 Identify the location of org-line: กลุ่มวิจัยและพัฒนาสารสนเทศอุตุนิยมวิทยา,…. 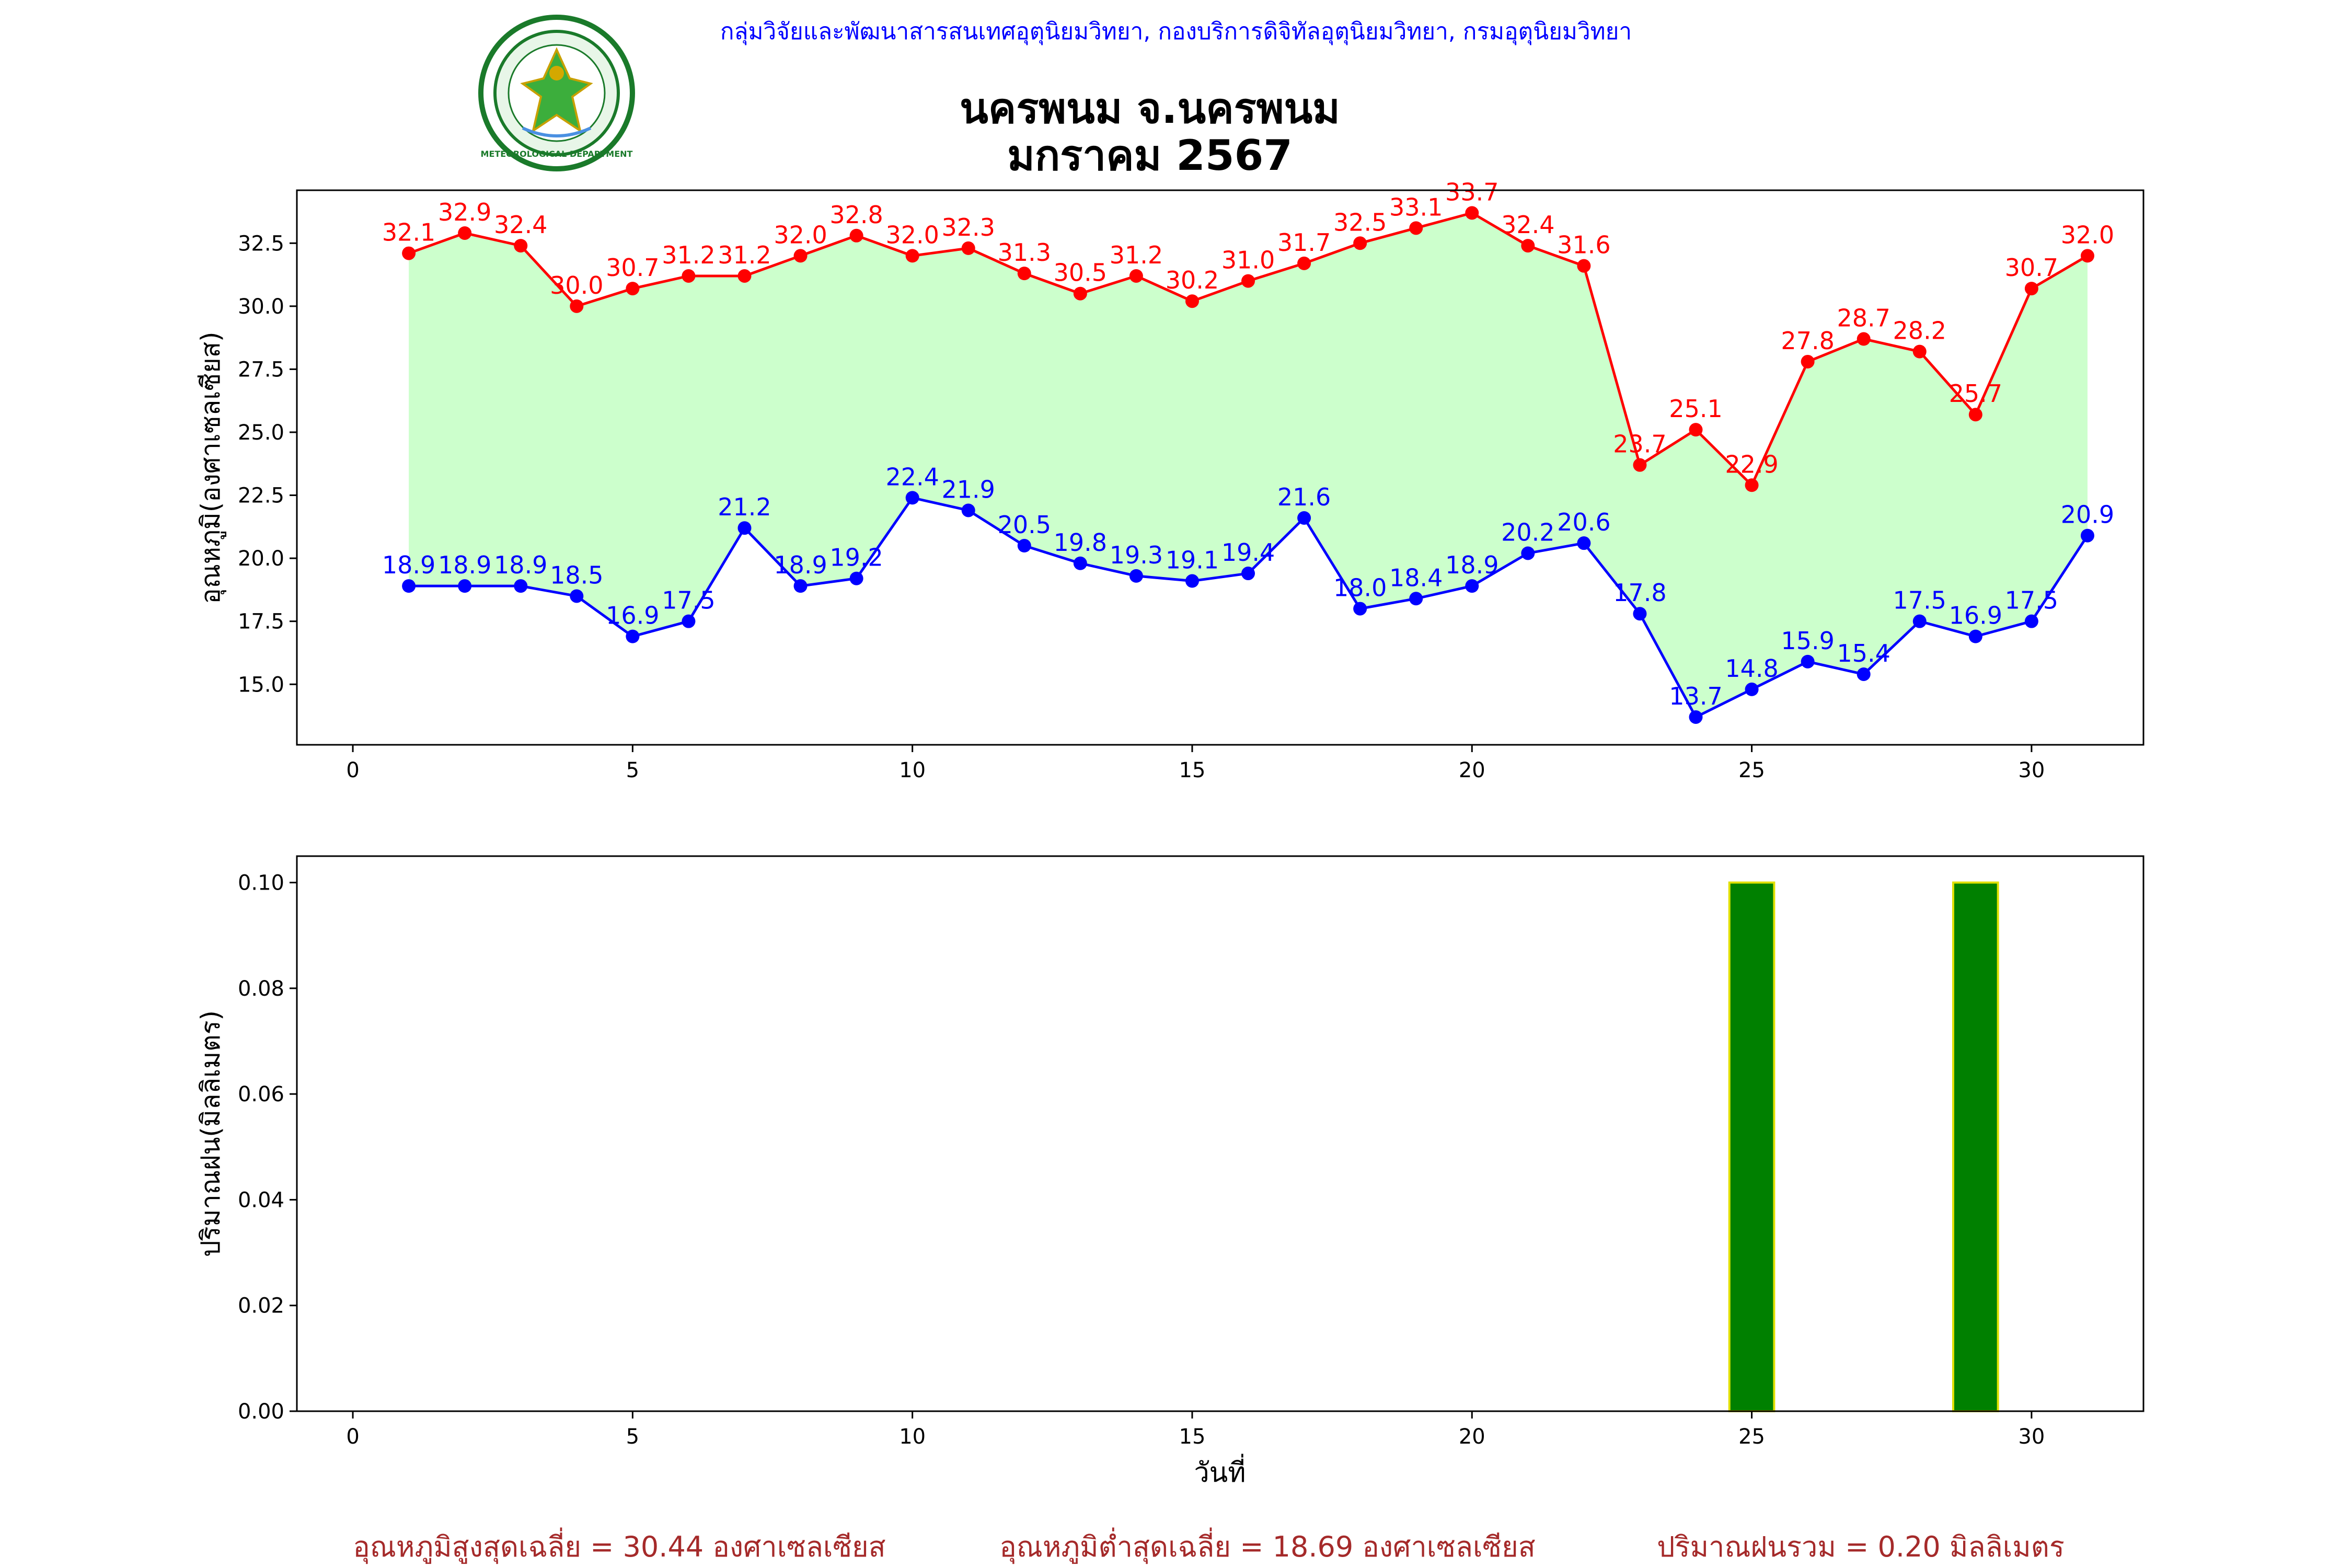
(1176, 31).